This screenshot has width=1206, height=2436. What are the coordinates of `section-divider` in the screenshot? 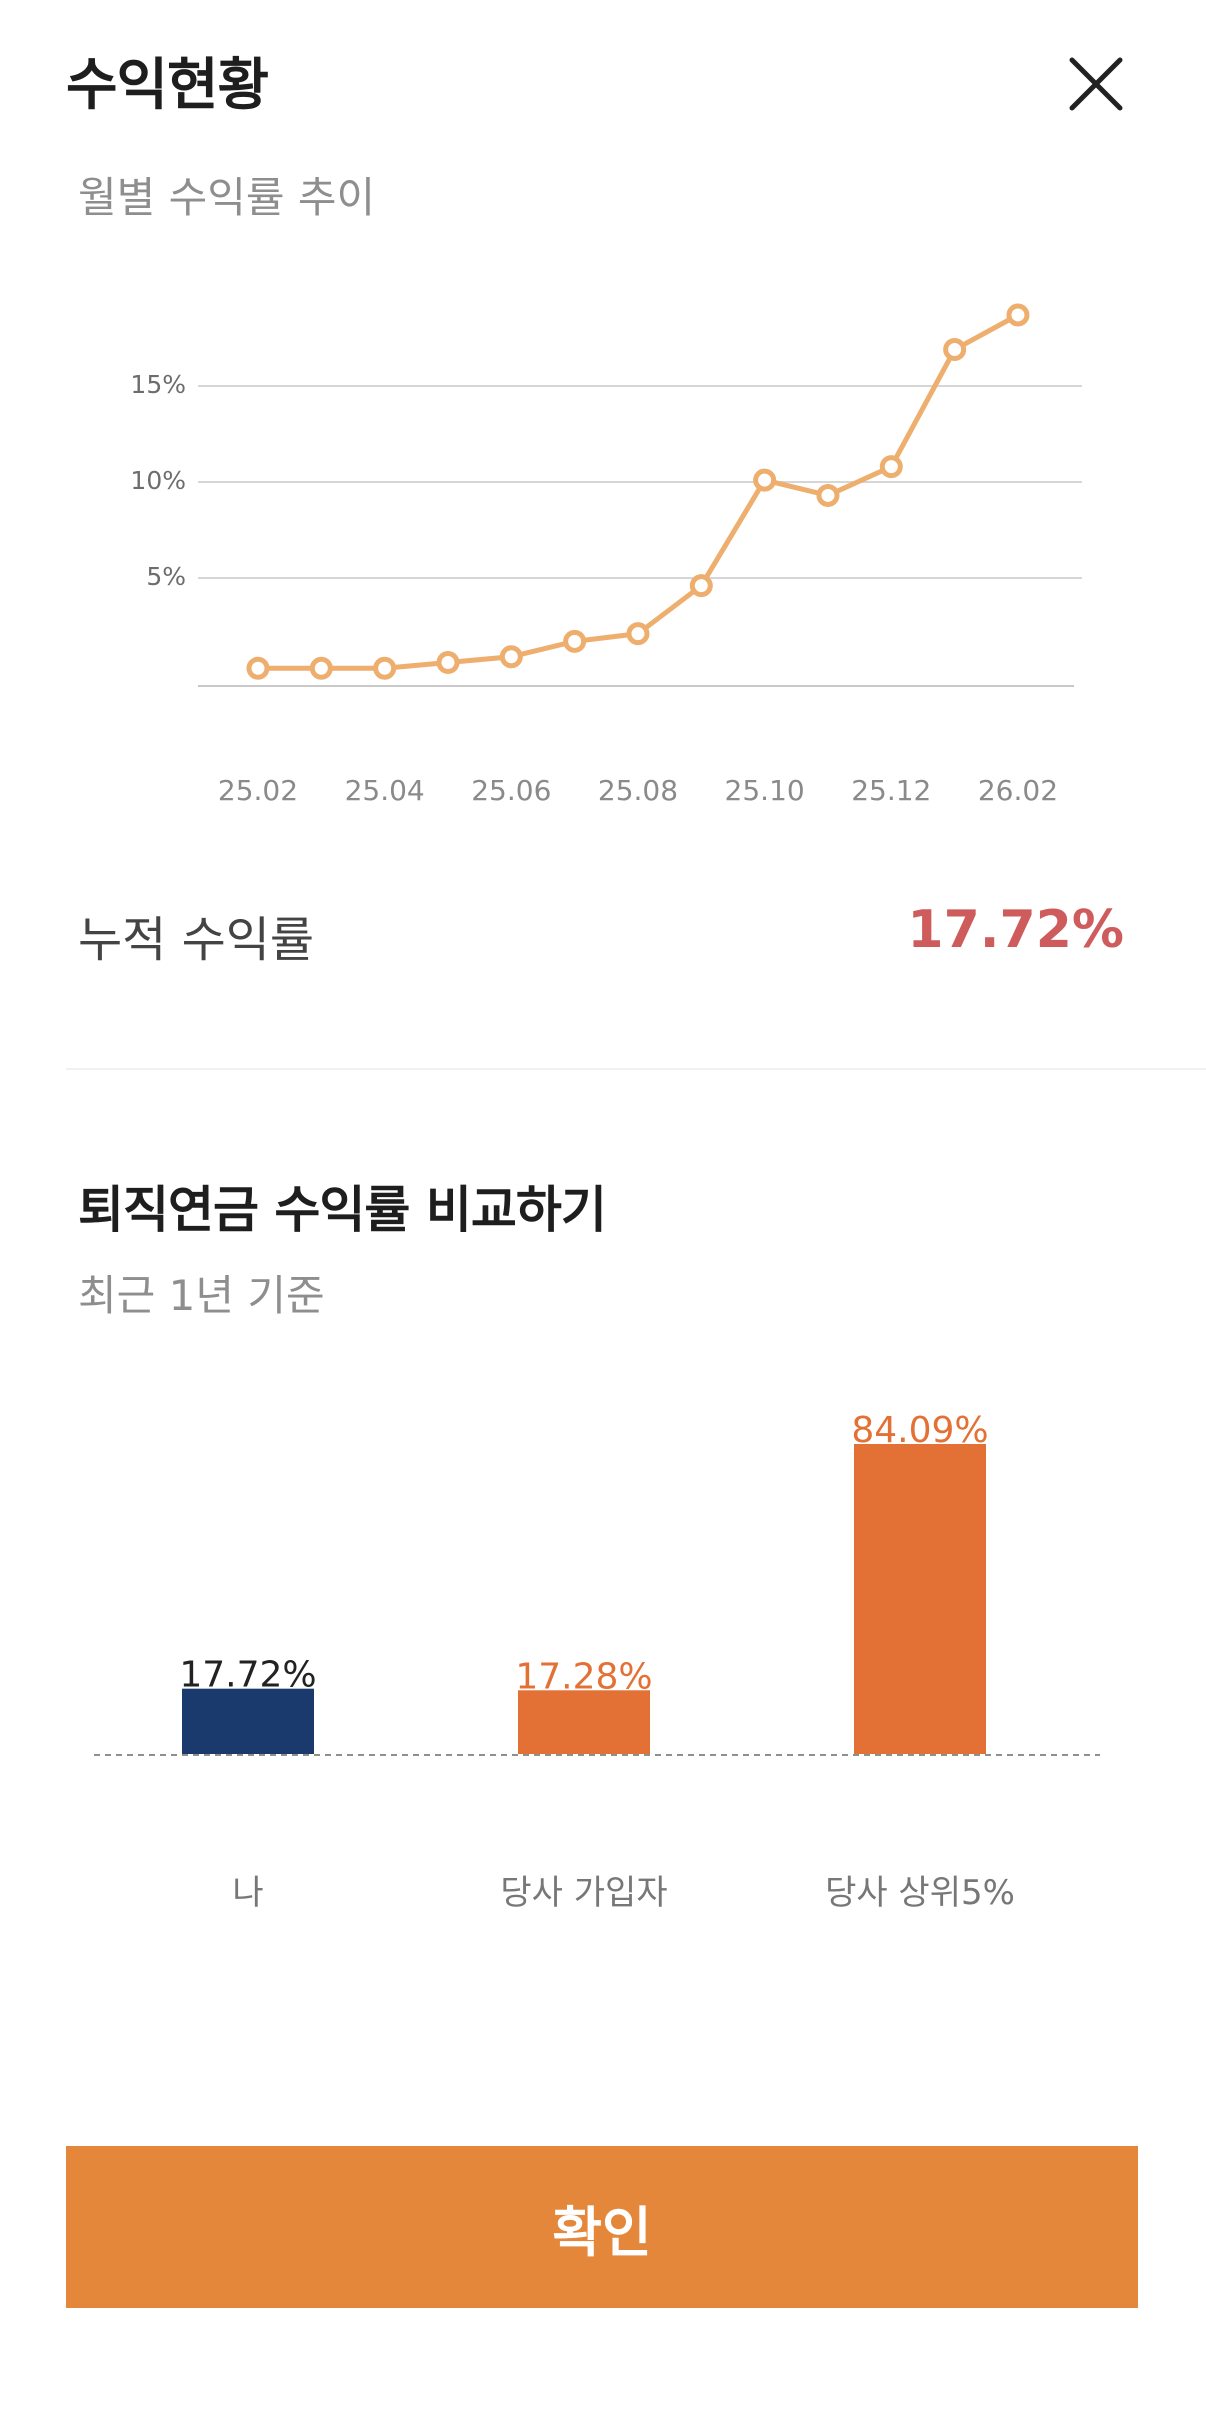 It's located at (636, 1069).